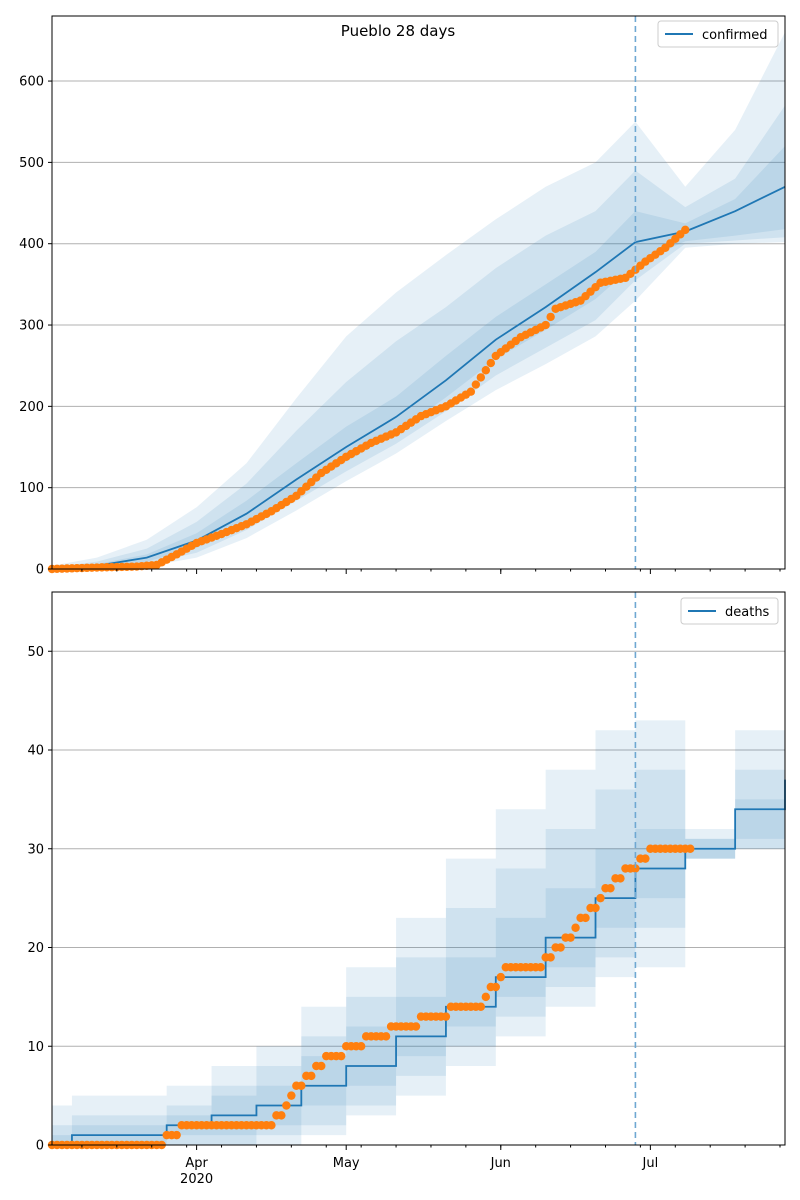 Image resolution: width=800 pixels, height=1200 pixels. What do you see at coordinates (35, 652) in the screenshot?
I see `y-tick-label: 50` at bounding box center [35, 652].